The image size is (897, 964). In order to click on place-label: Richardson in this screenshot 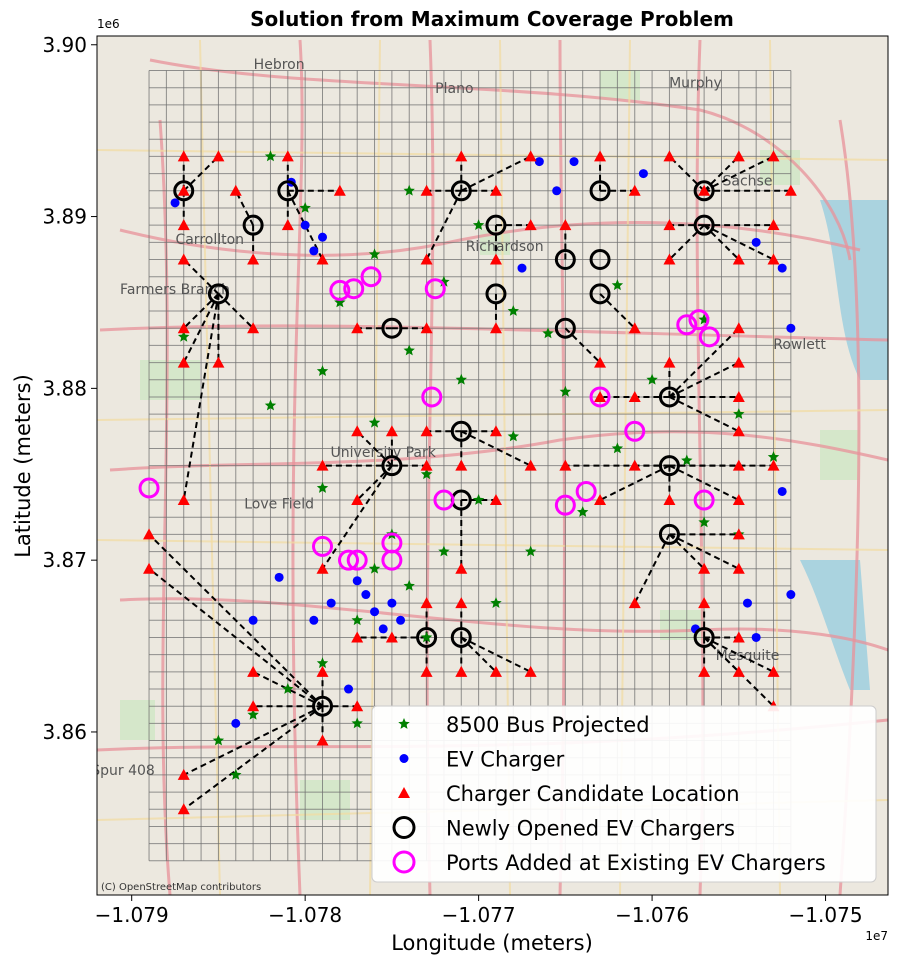, I will do `click(505, 247)`.